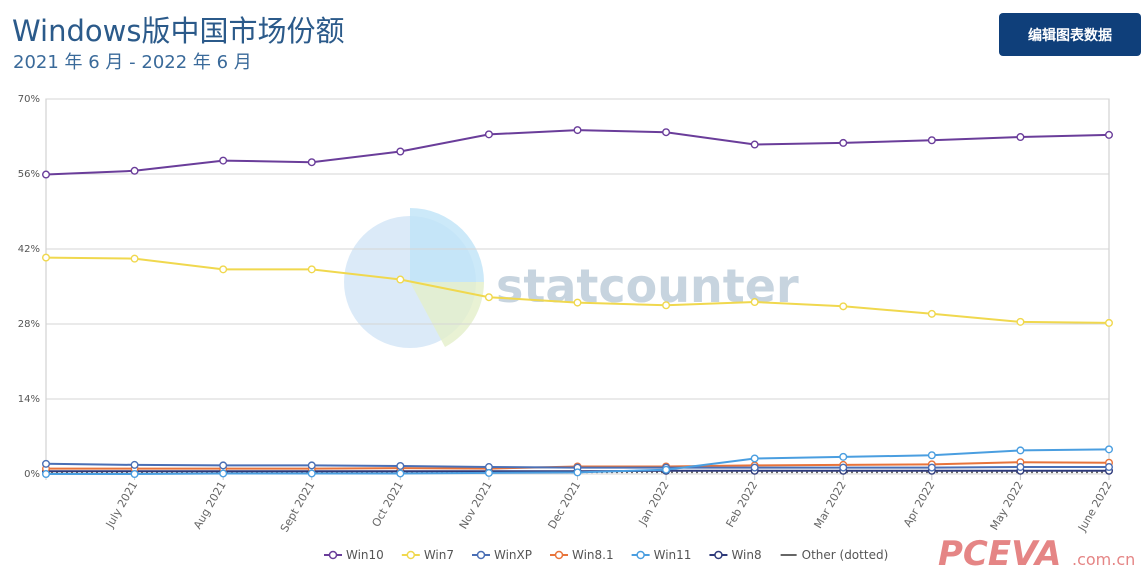 The width and height of the screenshot is (1145, 572). What do you see at coordinates (365, 555) in the screenshot?
I see `legend-label: Win10` at bounding box center [365, 555].